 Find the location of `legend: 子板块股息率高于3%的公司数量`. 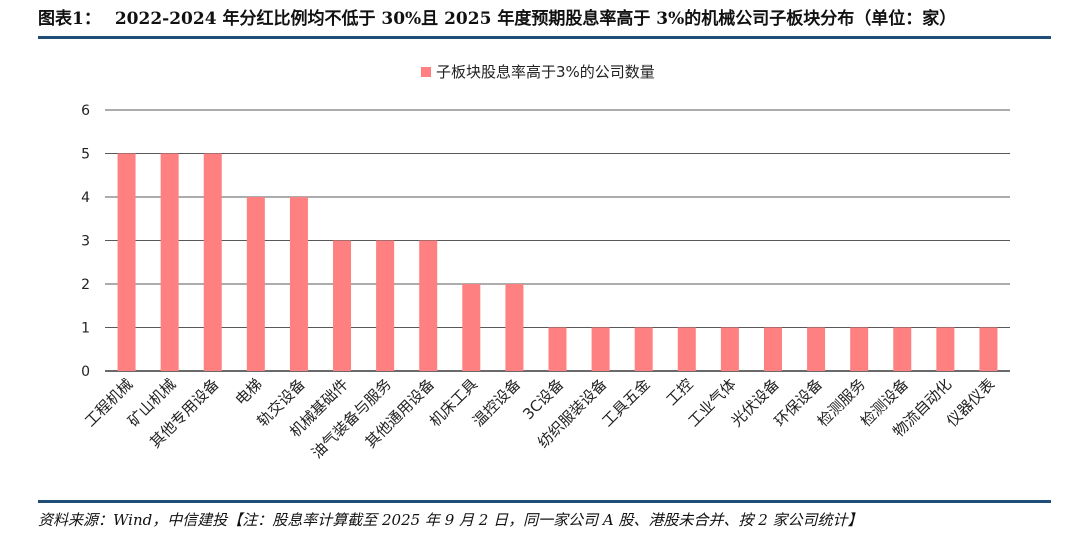

legend: 子板块股息率高于3%的公司数量 is located at coordinates (538, 72).